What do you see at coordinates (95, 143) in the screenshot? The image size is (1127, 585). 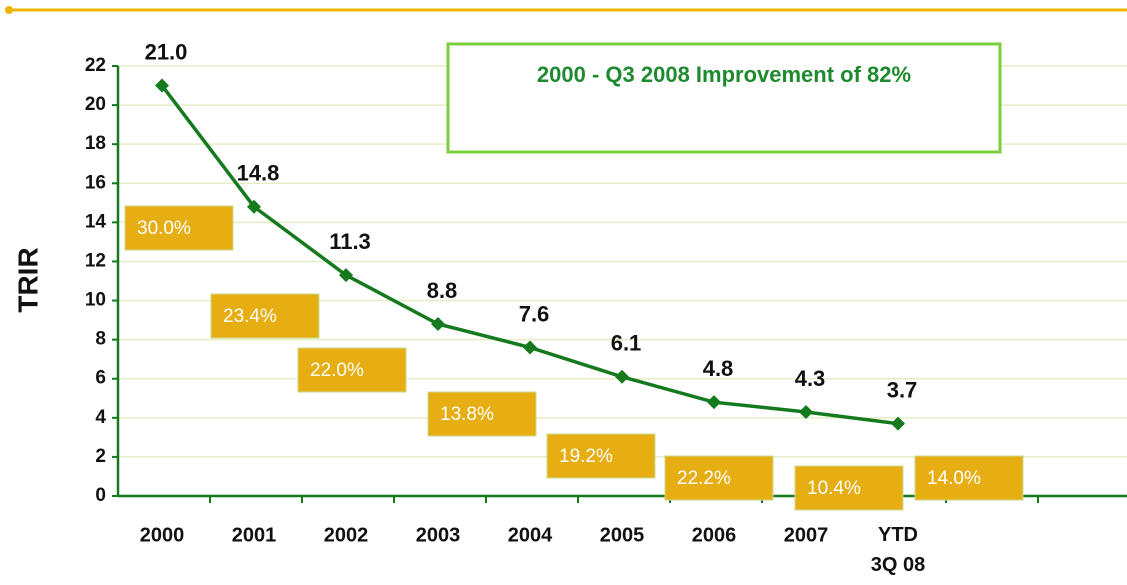 I see `y-tick-label: 18` at bounding box center [95, 143].